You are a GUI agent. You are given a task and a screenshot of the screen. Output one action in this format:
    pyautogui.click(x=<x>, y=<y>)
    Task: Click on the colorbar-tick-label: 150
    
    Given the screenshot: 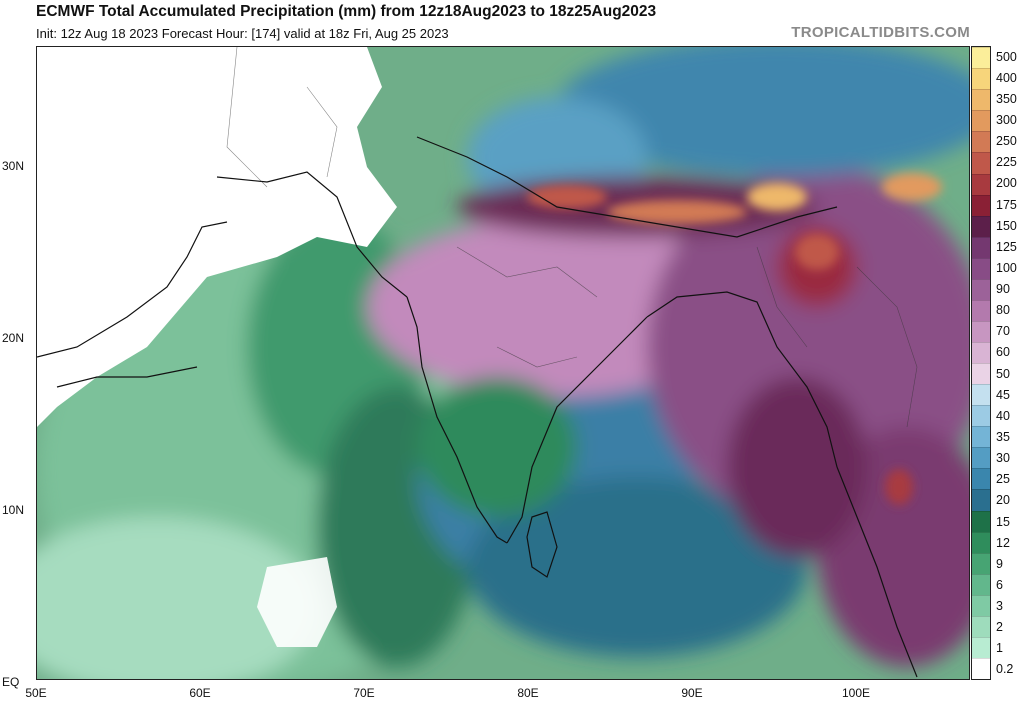 What is the action you would take?
    pyautogui.click(x=1006, y=225)
    